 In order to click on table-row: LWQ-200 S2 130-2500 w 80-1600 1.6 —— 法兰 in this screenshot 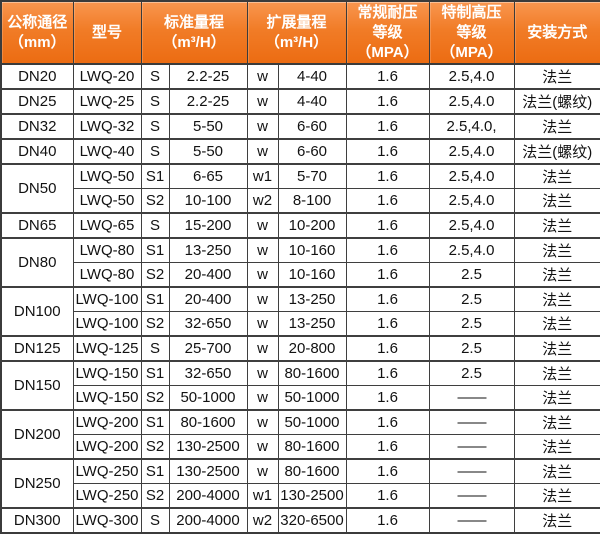, I will do `click(300, 447)`.